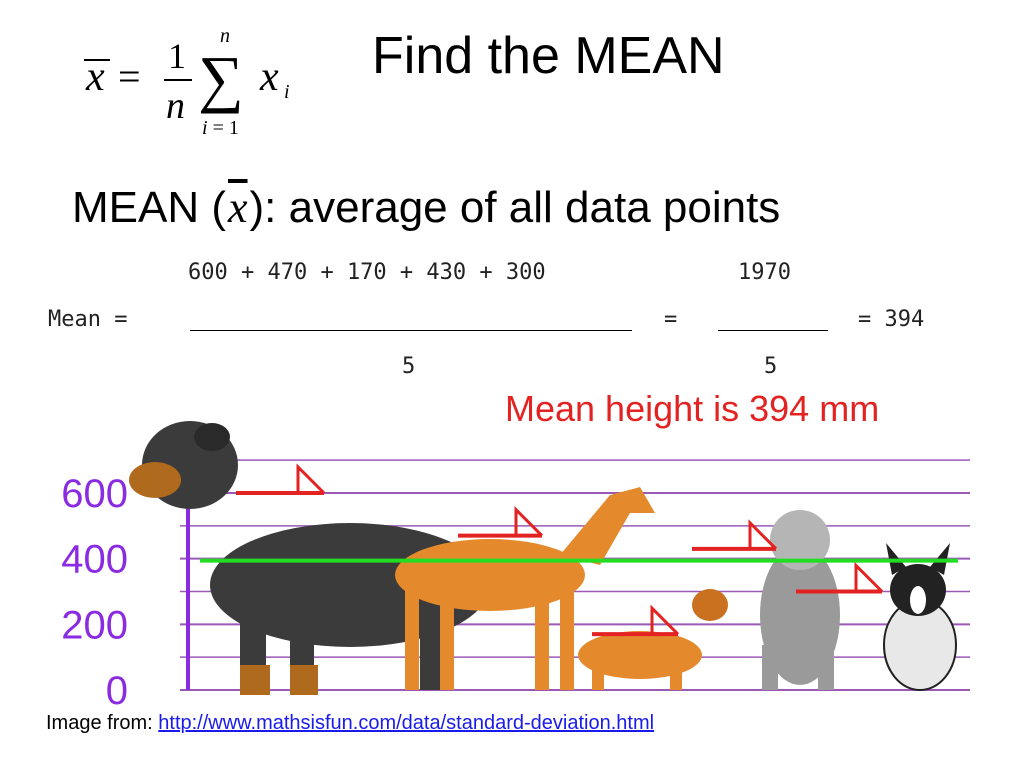 The image size is (1024, 768). Describe the element at coordinates (220, 128) in the screenshot. I see `svg-text: i = 1` at that location.